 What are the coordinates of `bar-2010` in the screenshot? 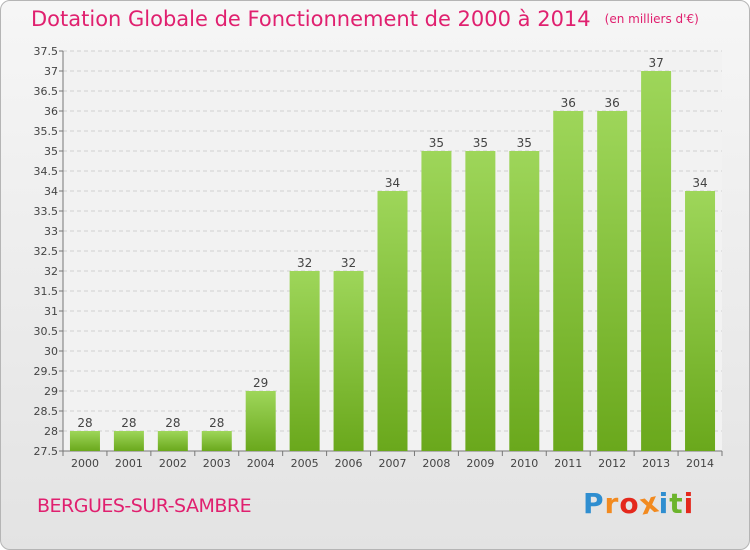 It's located at (524, 301).